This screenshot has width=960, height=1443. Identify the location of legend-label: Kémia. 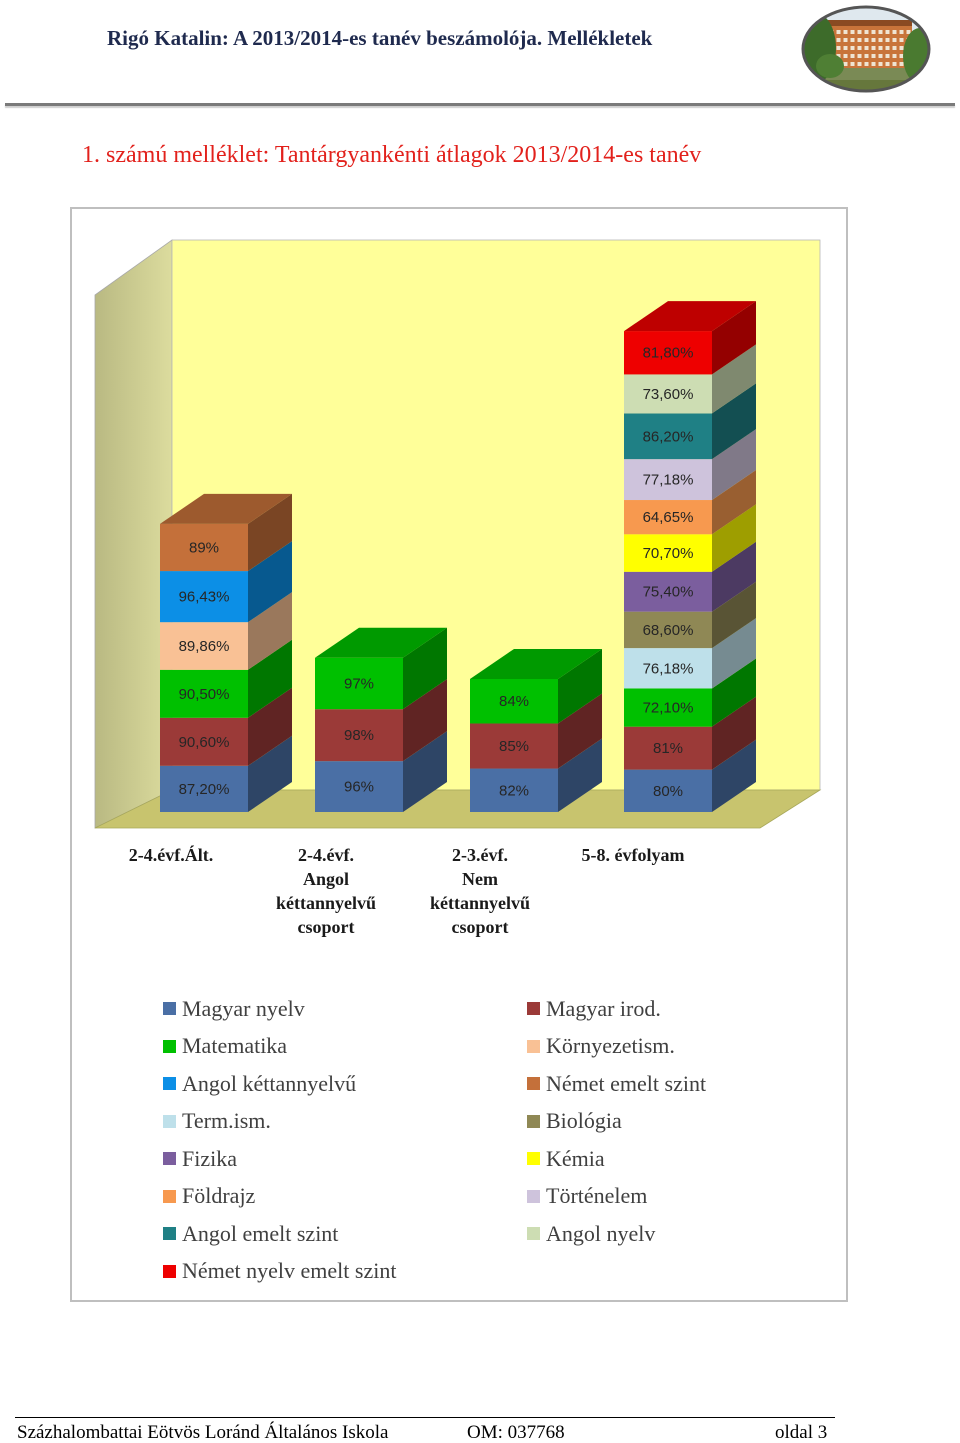
(575, 1158).